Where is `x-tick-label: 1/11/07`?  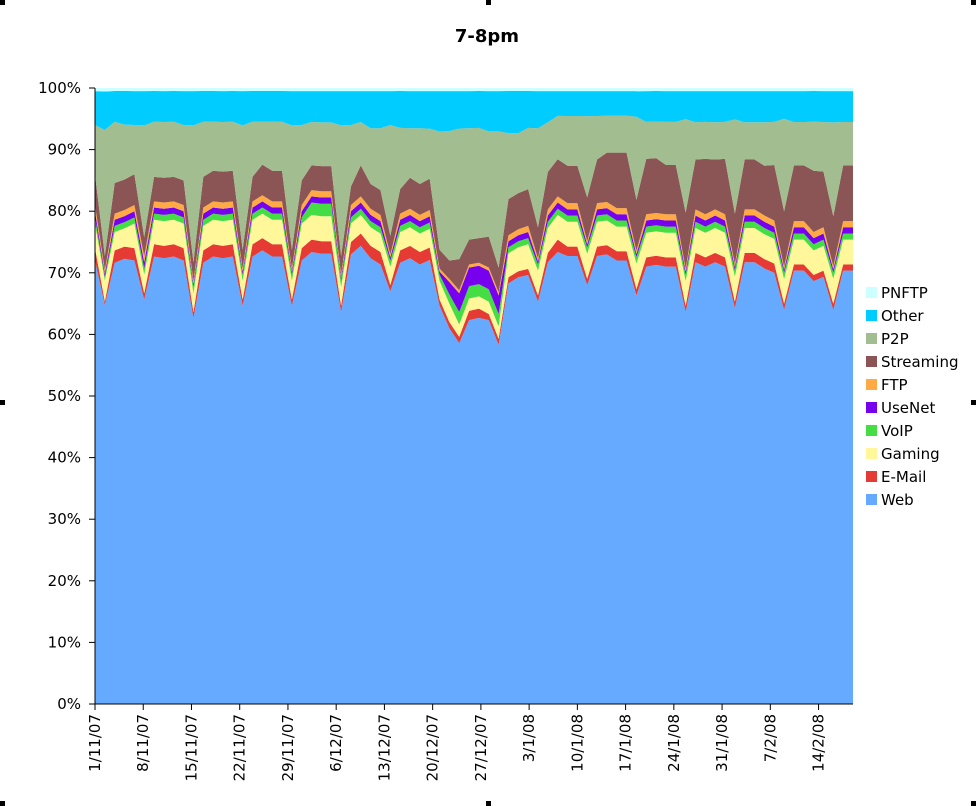 x-tick-label: 1/11/07 is located at coordinates (95, 743).